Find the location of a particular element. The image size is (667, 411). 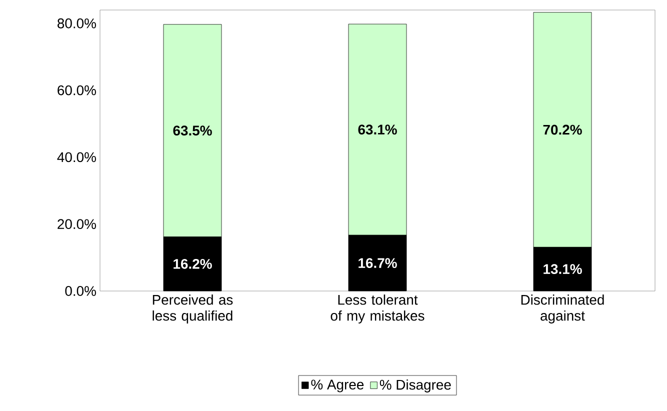

x-tick-label: Discriminated against is located at coordinates (562, 309).